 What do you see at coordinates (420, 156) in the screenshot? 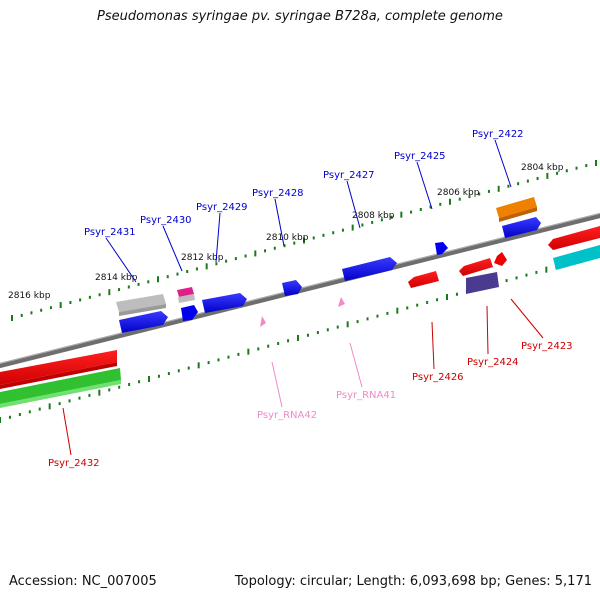
I see `label-psyr-2425: Psyr_2425` at bounding box center [420, 156].